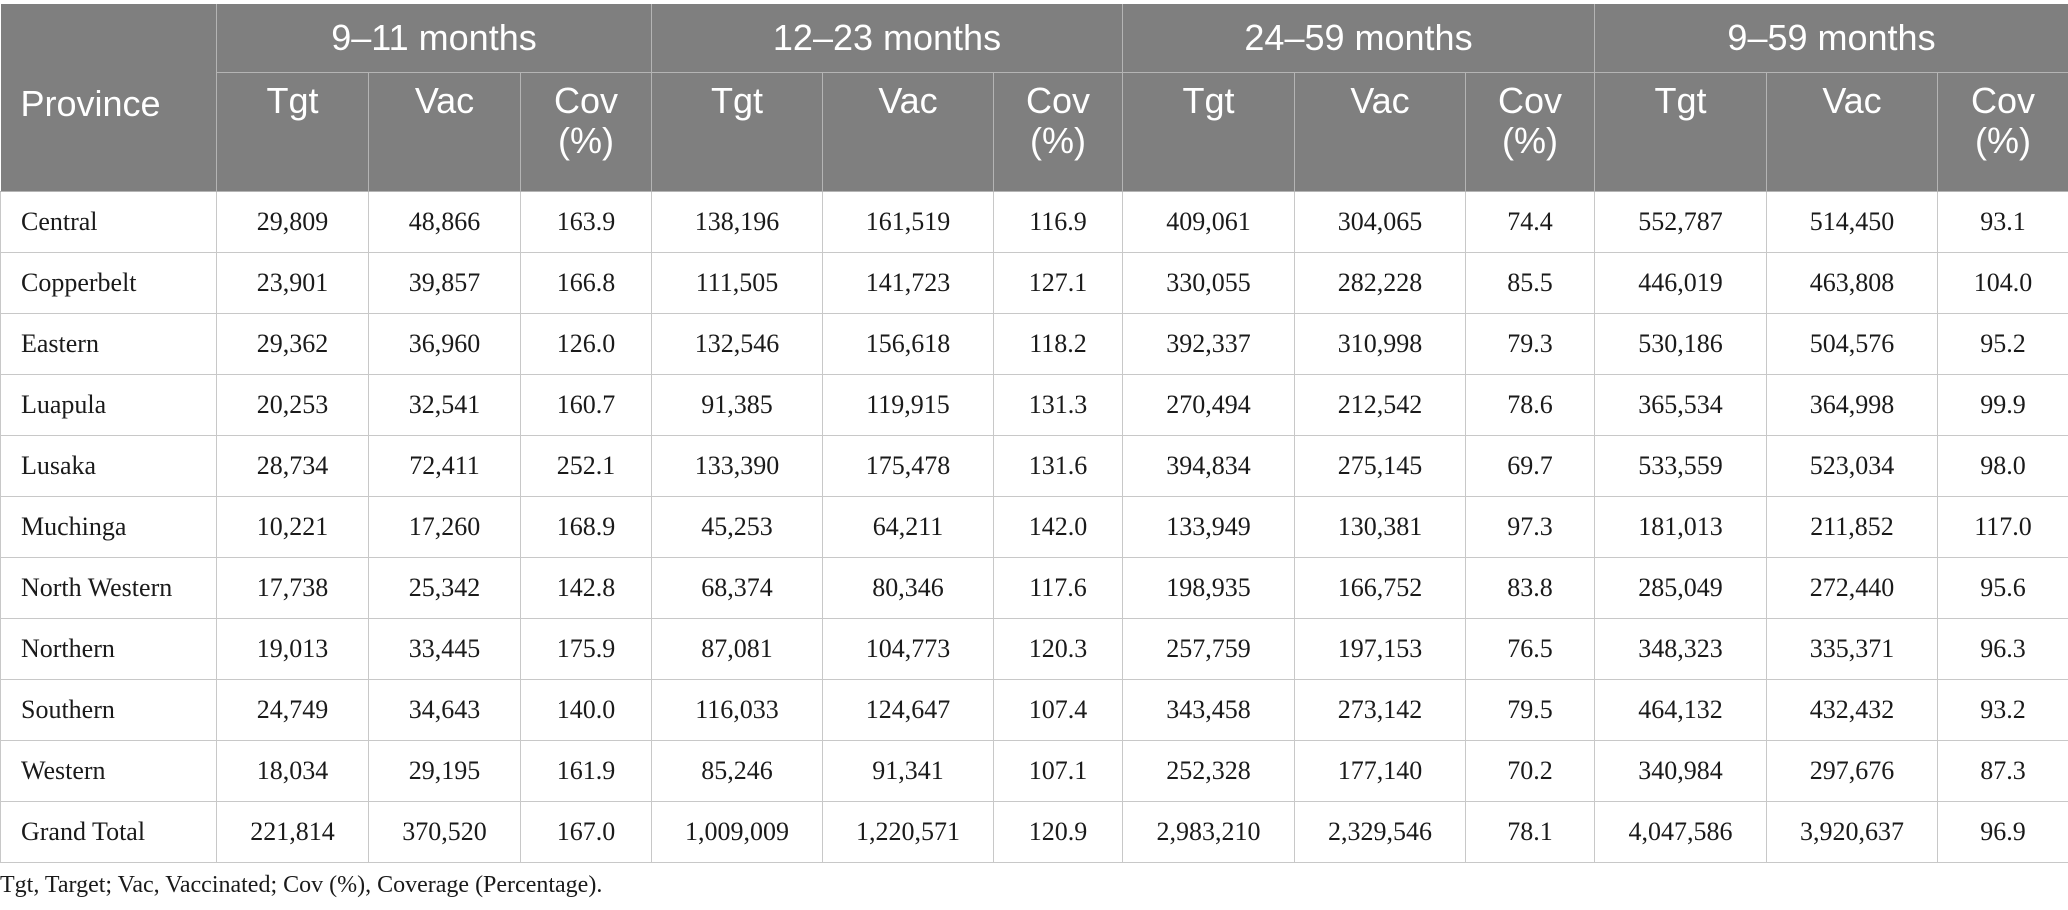  Describe the element at coordinates (1852, 527) in the screenshot. I see `value-cell: 211,852` at that location.